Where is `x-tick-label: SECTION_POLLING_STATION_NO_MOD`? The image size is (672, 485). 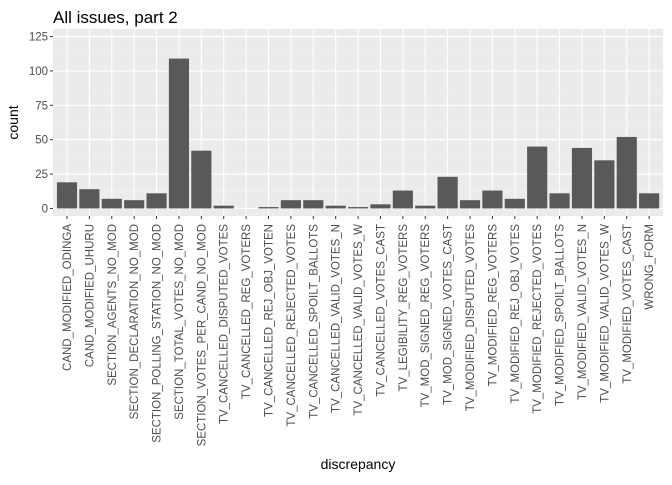 x-tick-label: SECTION_POLLING_STATION_NO_MOD is located at coordinates (158, 333).